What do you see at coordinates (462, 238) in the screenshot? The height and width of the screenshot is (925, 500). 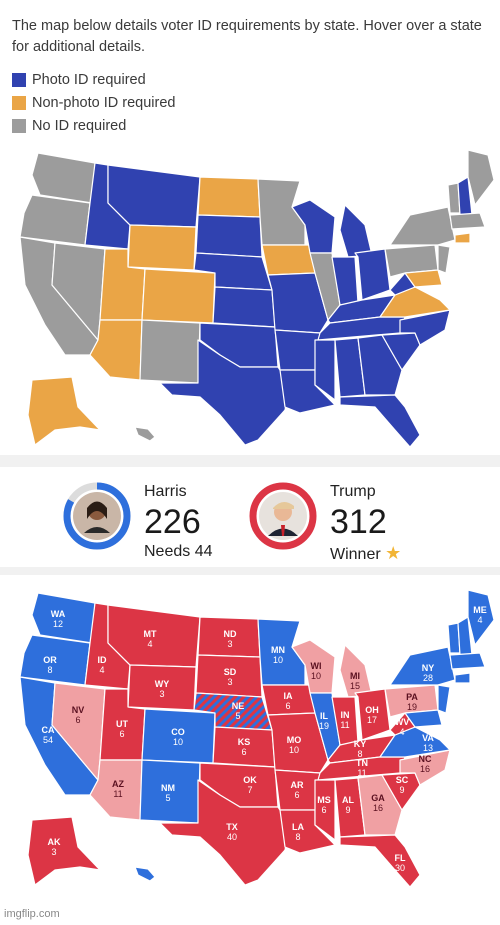 I see `state-ct-voter` at bounding box center [462, 238].